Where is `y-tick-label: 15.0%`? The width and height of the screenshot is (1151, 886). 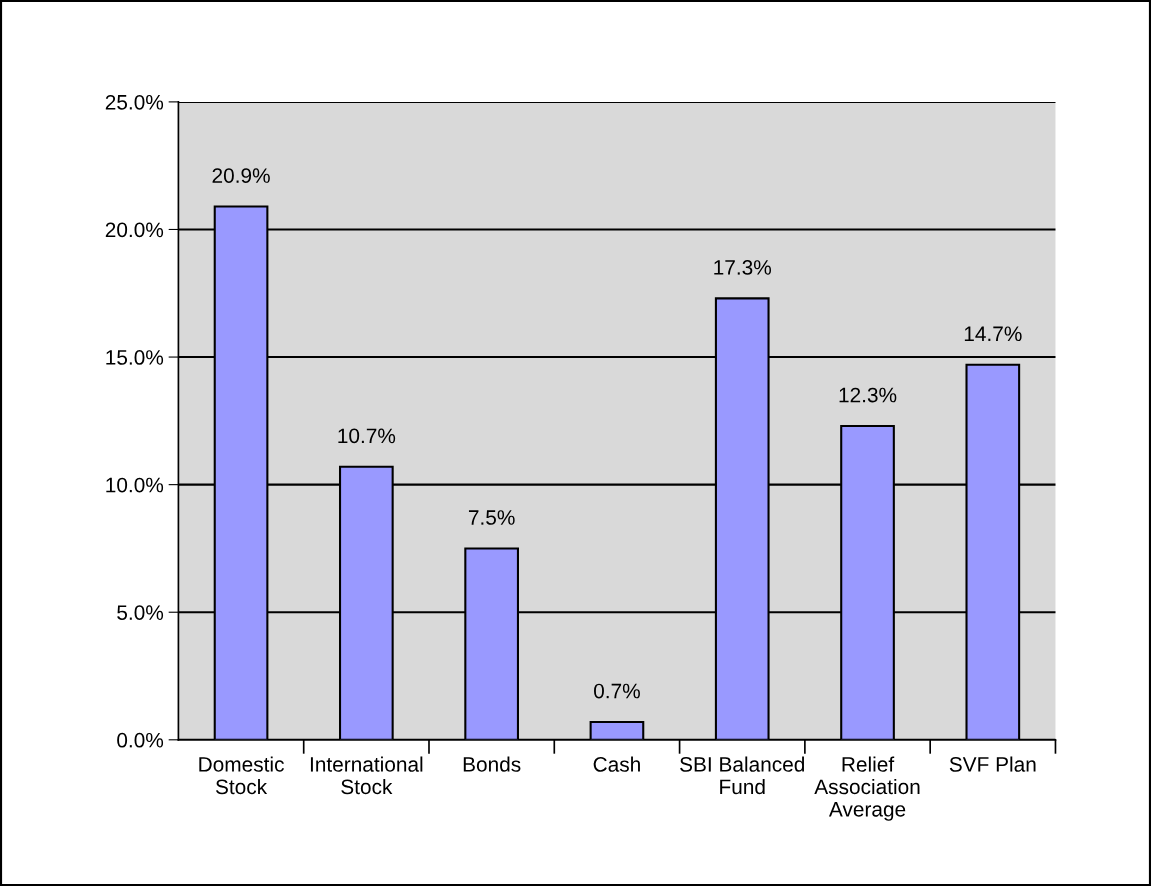
y-tick-label: 15.0% is located at coordinates (135, 357).